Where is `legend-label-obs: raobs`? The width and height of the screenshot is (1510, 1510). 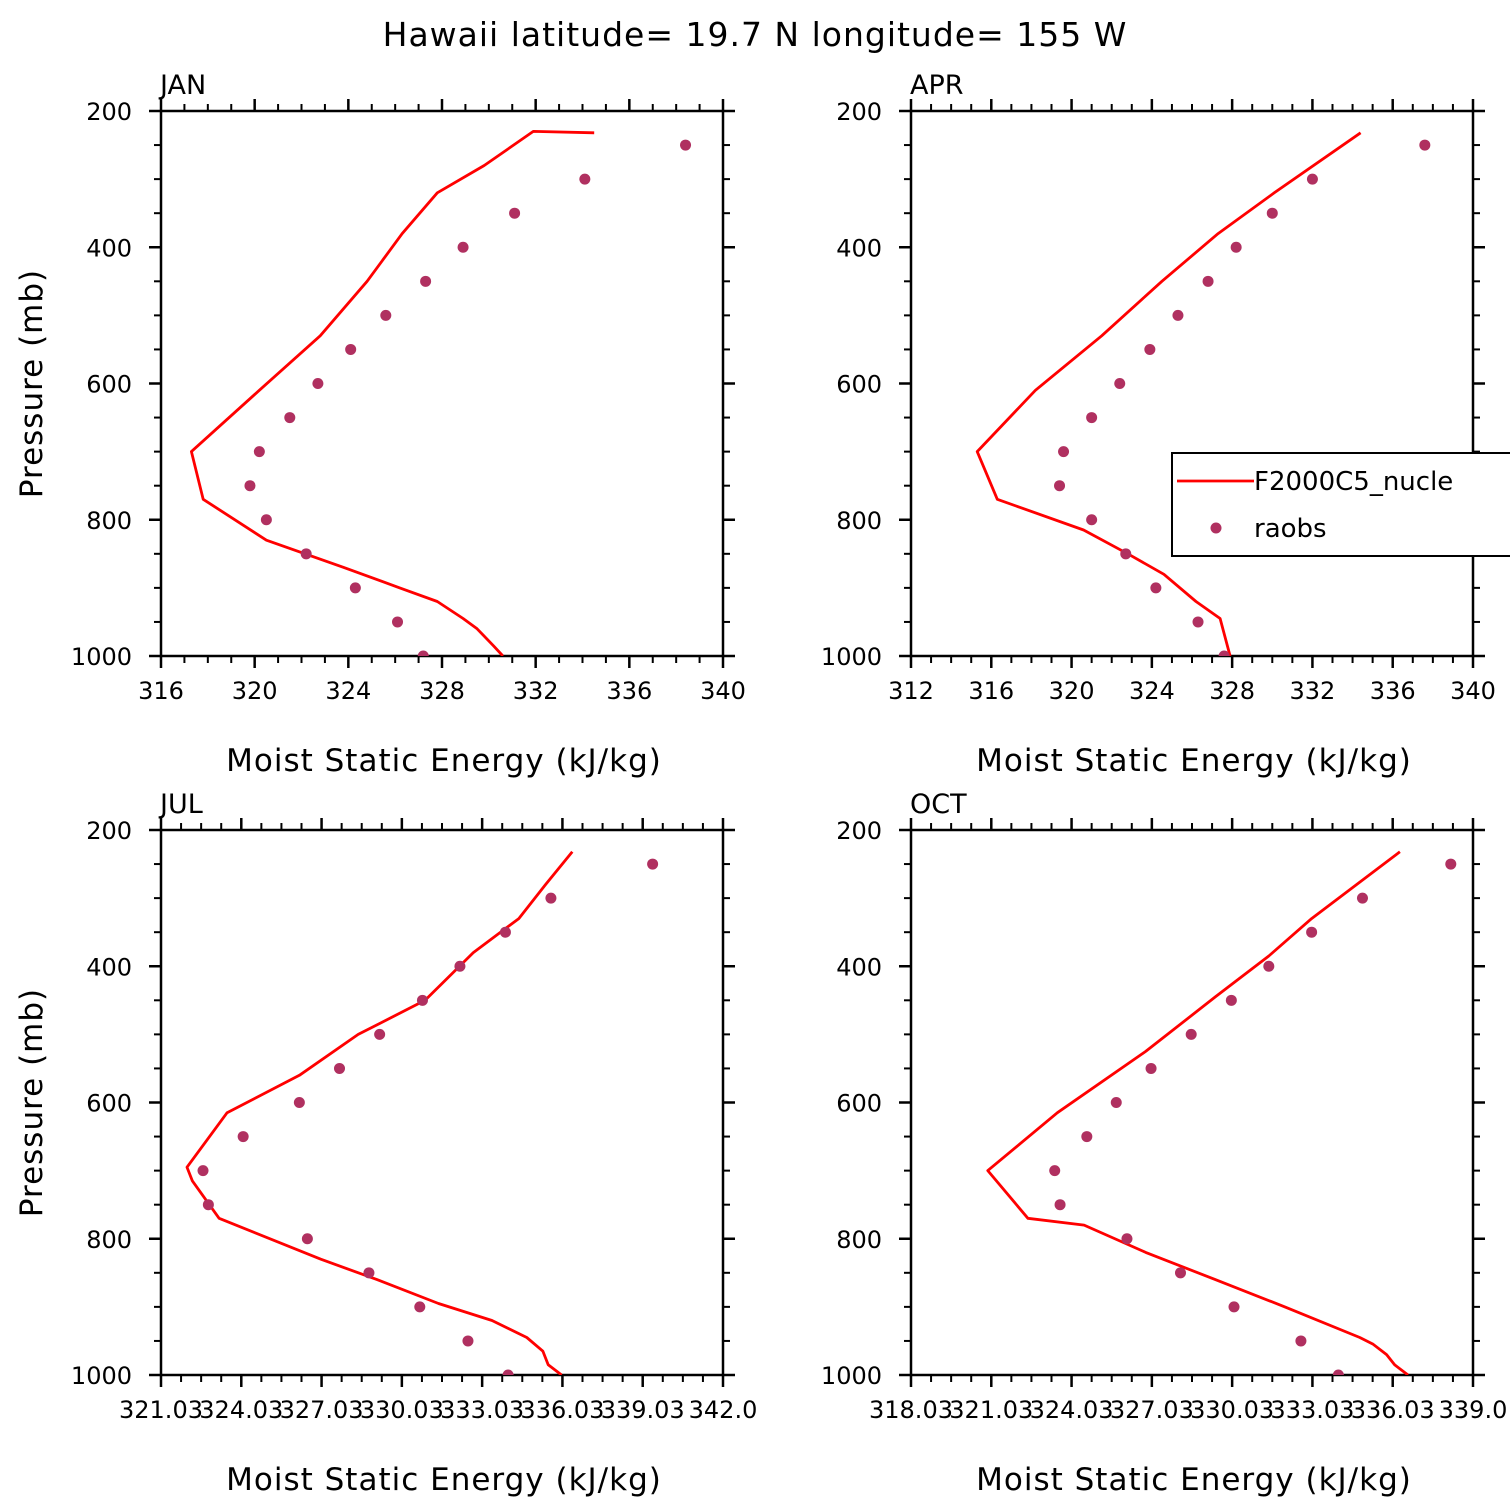 legend-label-obs: raobs is located at coordinates (1290, 529).